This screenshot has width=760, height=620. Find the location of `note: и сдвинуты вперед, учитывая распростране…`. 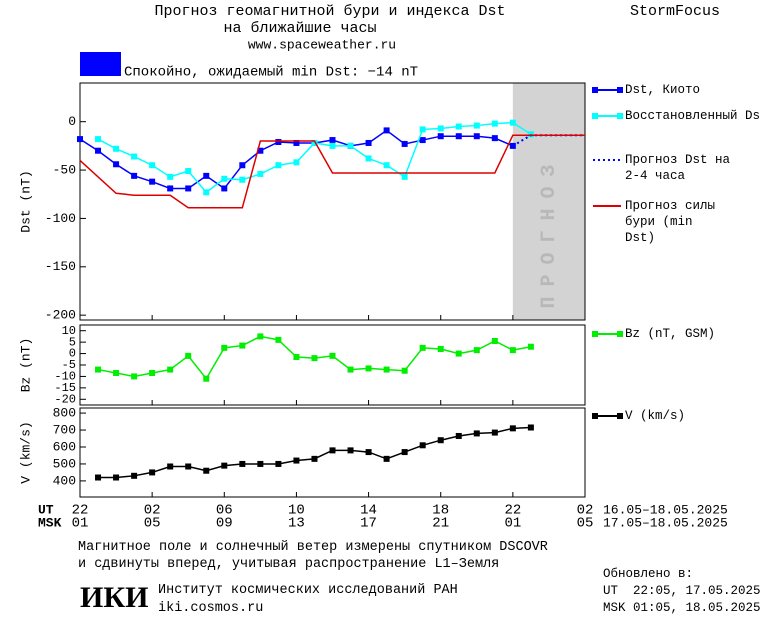

note: и сдвинуты вперед, учитывая распростране… is located at coordinates (289, 564).